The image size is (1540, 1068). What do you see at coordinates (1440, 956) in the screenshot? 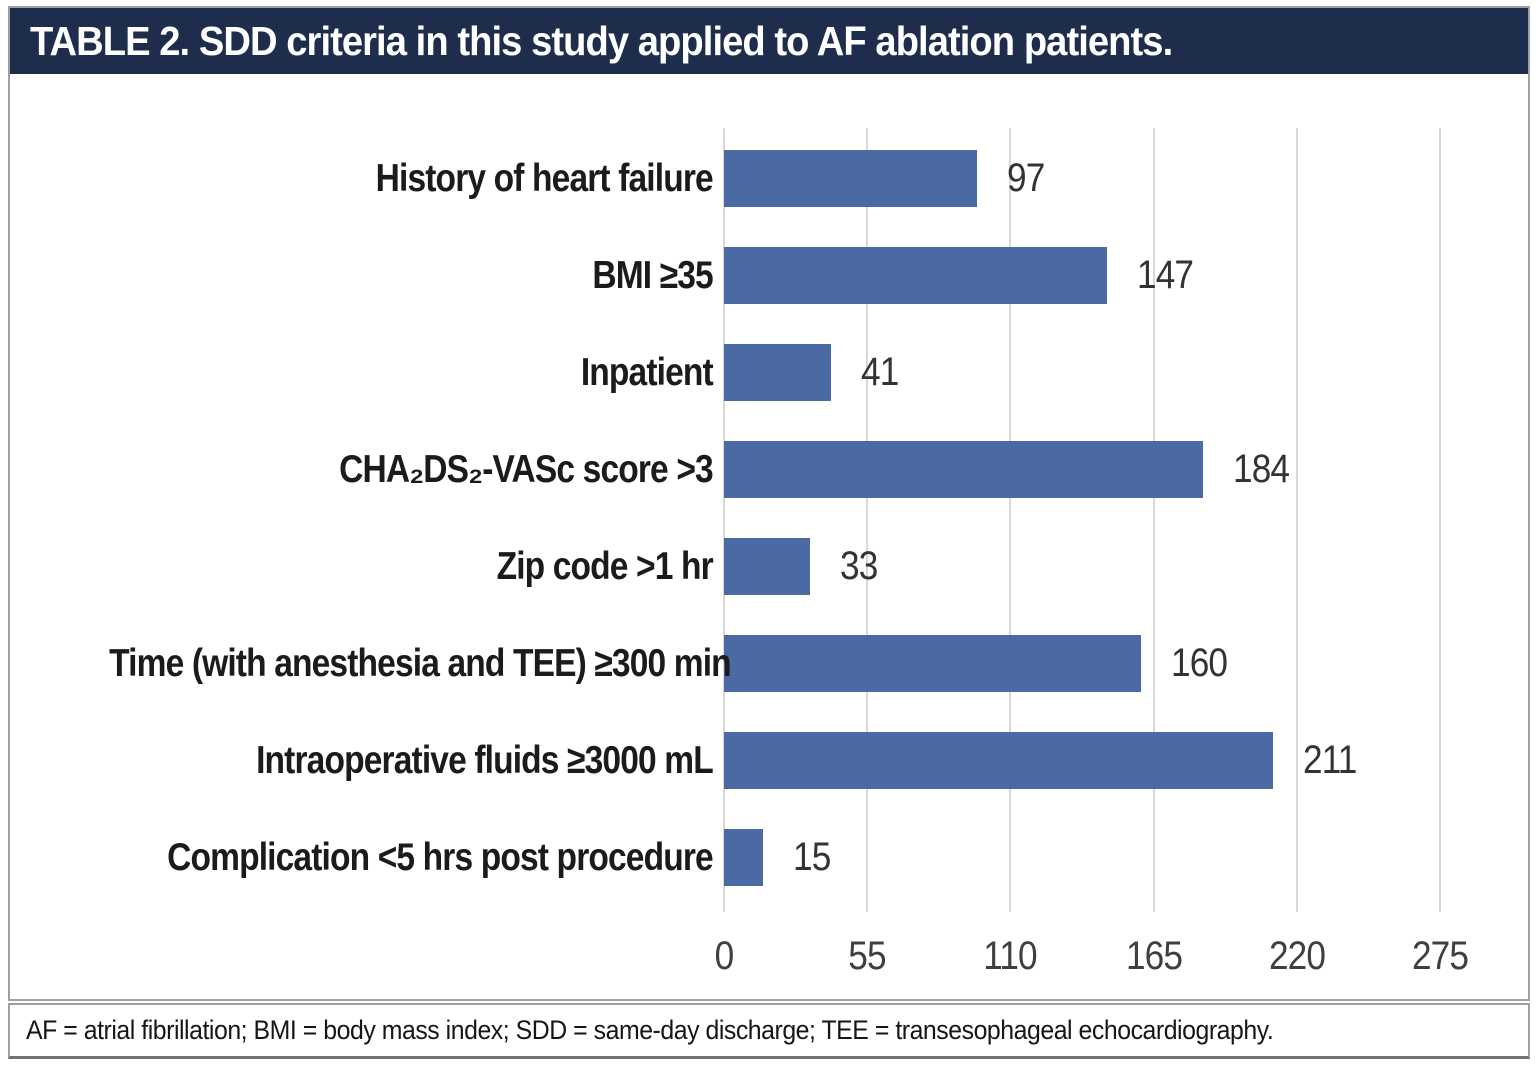
I see `x-tick-label: 275` at bounding box center [1440, 956].